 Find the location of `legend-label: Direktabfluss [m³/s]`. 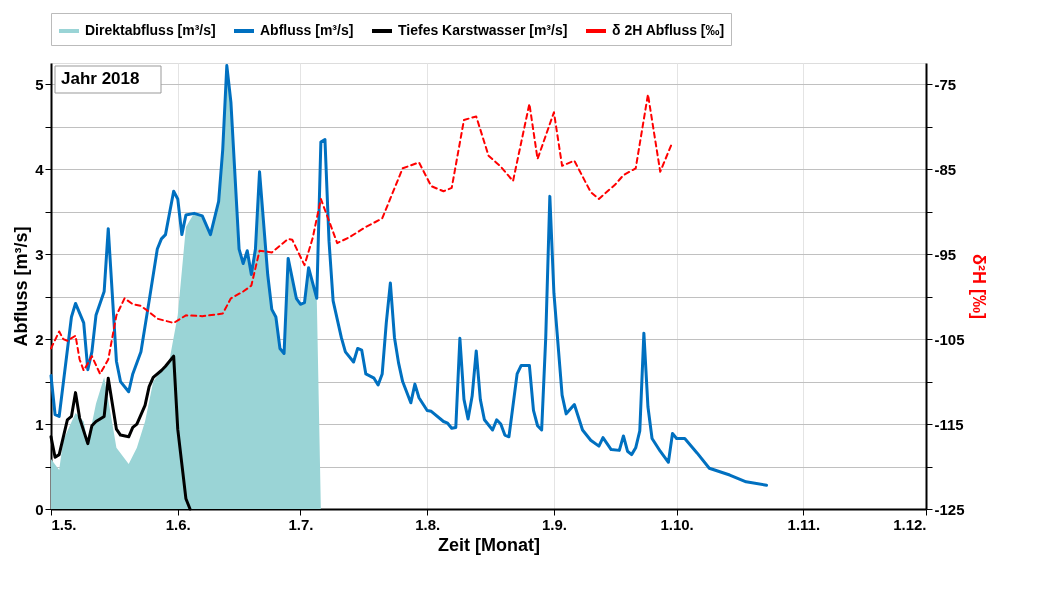

legend-label: Direktabfluss [m³/s] is located at coordinates (150, 30).